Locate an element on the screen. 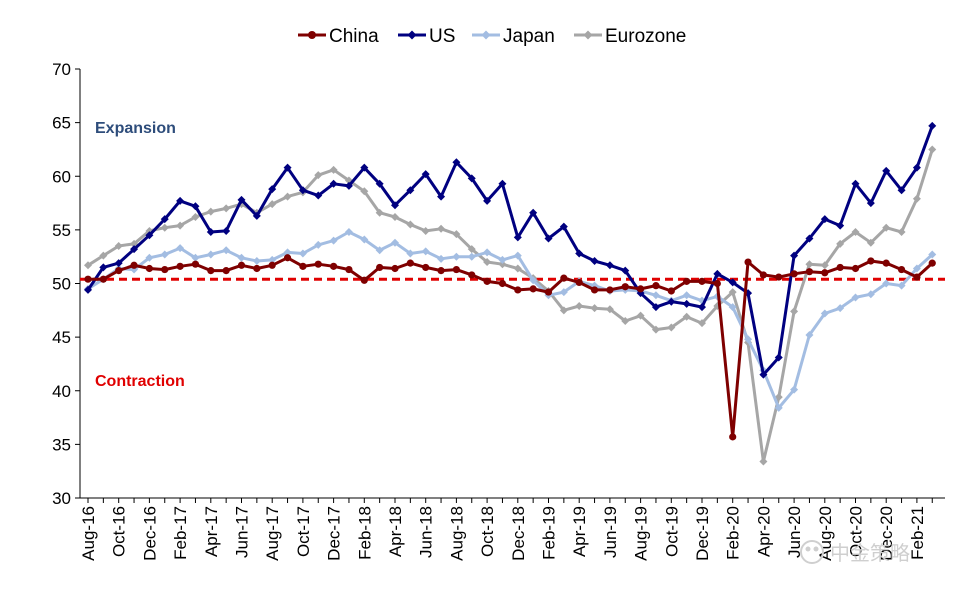 The image size is (964, 599). x-tick-label: Aug-20 is located at coordinates (825, 533).